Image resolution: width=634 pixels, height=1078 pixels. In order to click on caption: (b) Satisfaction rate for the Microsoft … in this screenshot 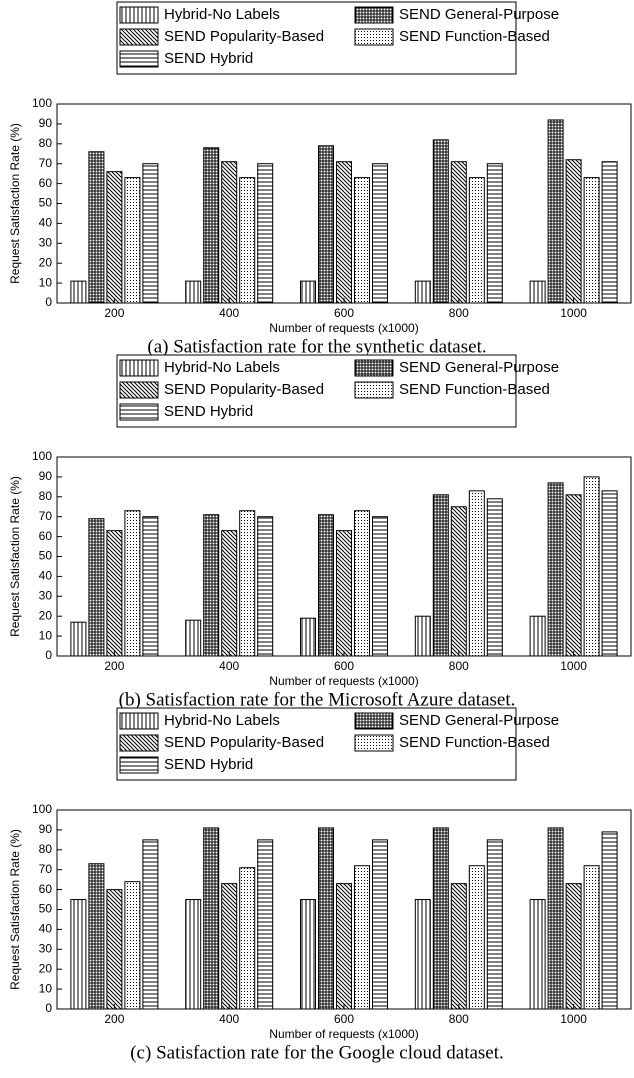, I will do `click(317, 699)`.